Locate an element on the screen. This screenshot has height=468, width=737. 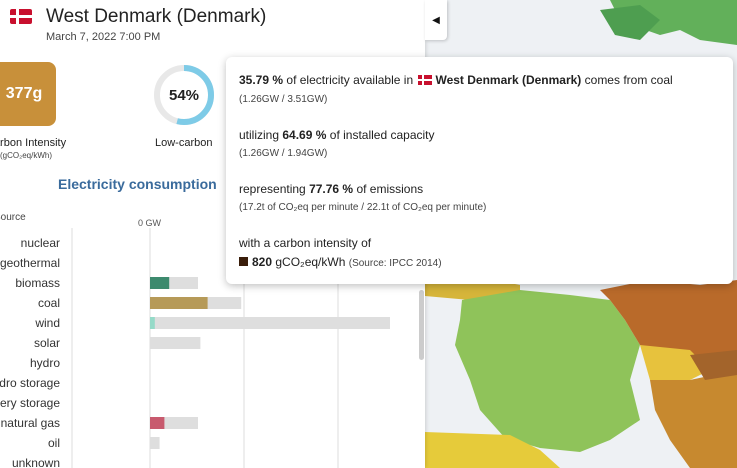
tooltip-emis-line: representing 77.76 % of emissions is located at coordinates (331, 189).